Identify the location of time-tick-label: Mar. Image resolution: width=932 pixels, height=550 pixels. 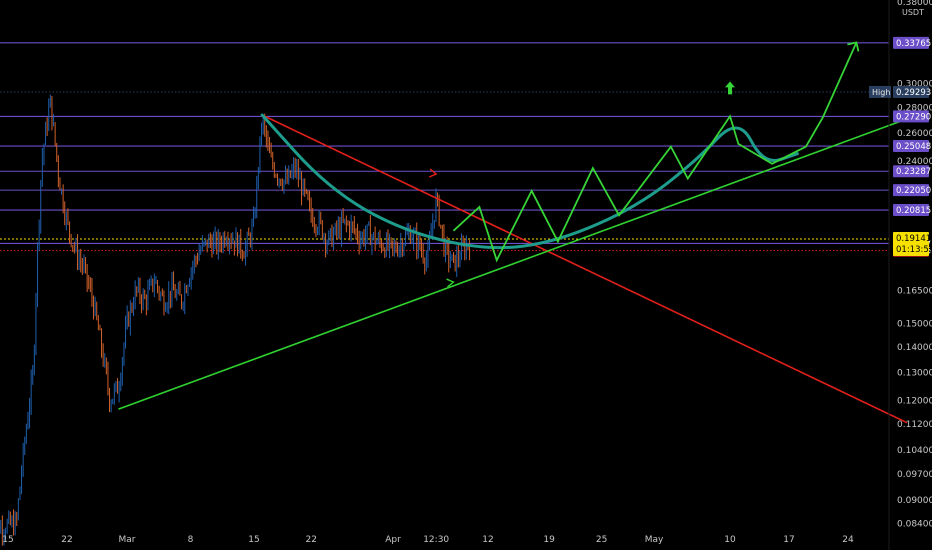
(127, 540).